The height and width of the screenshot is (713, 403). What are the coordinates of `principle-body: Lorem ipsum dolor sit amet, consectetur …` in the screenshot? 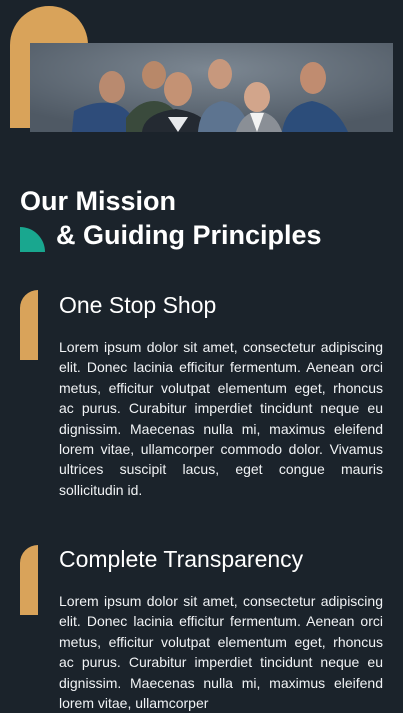 It's located at (221, 652).